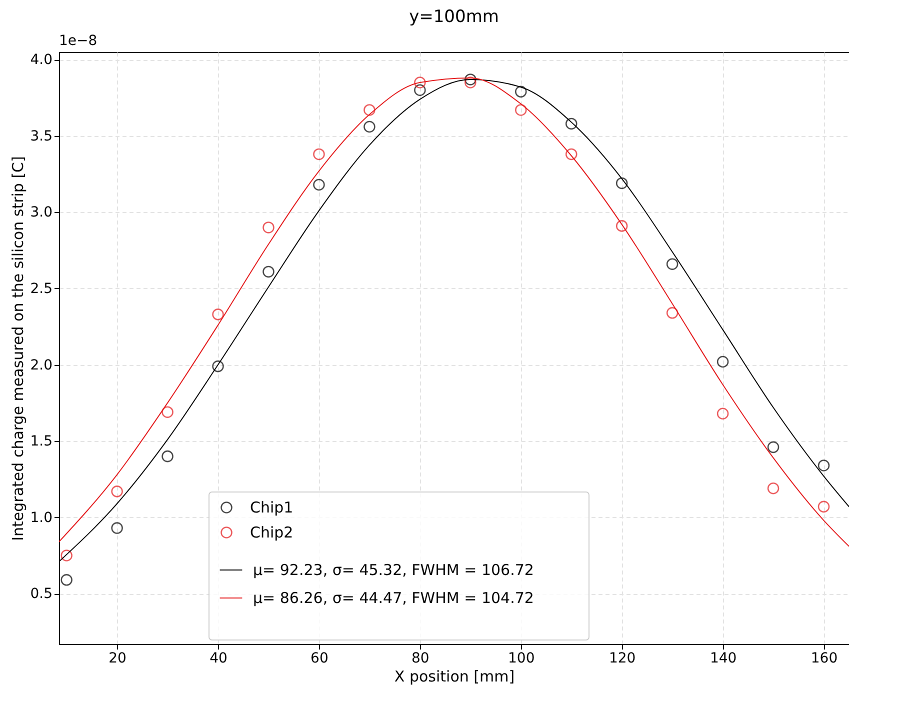  What do you see at coordinates (41, 288) in the screenshot?
I see `y-tick-label: 2.5` at bounding box center [41, 288].